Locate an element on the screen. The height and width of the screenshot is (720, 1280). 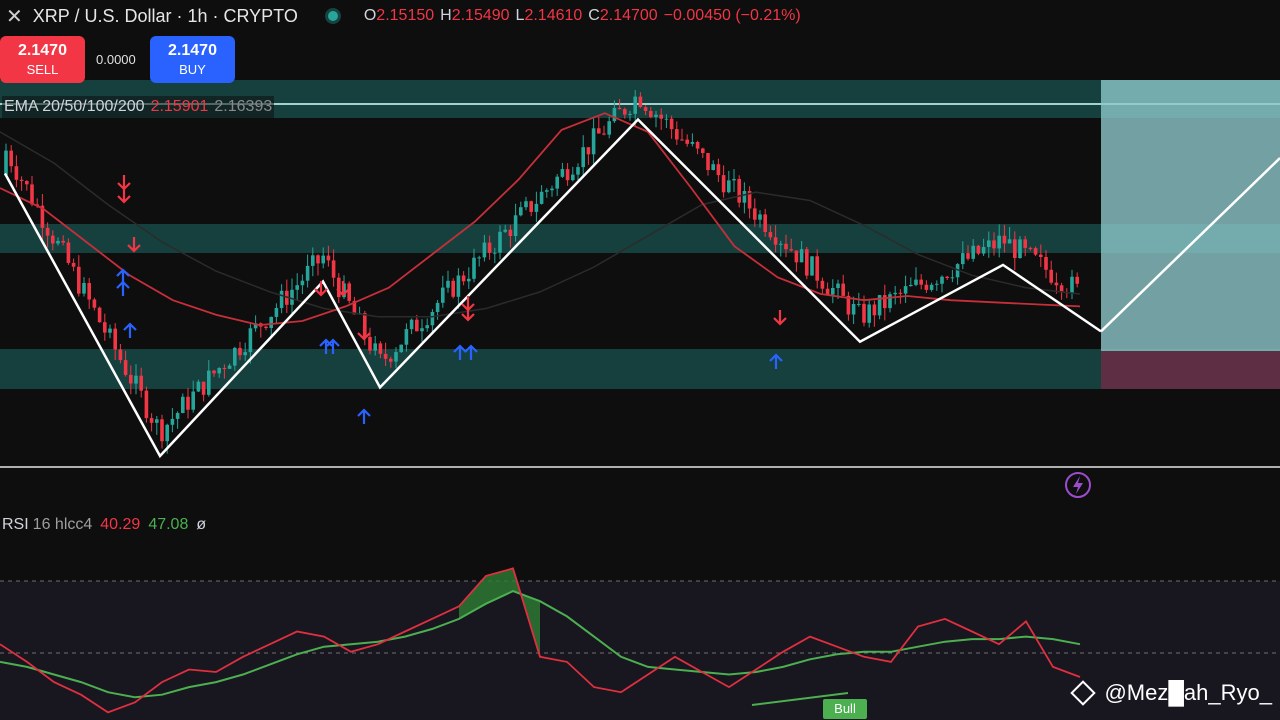
binance-icon is located at coordinates (1083, 693).